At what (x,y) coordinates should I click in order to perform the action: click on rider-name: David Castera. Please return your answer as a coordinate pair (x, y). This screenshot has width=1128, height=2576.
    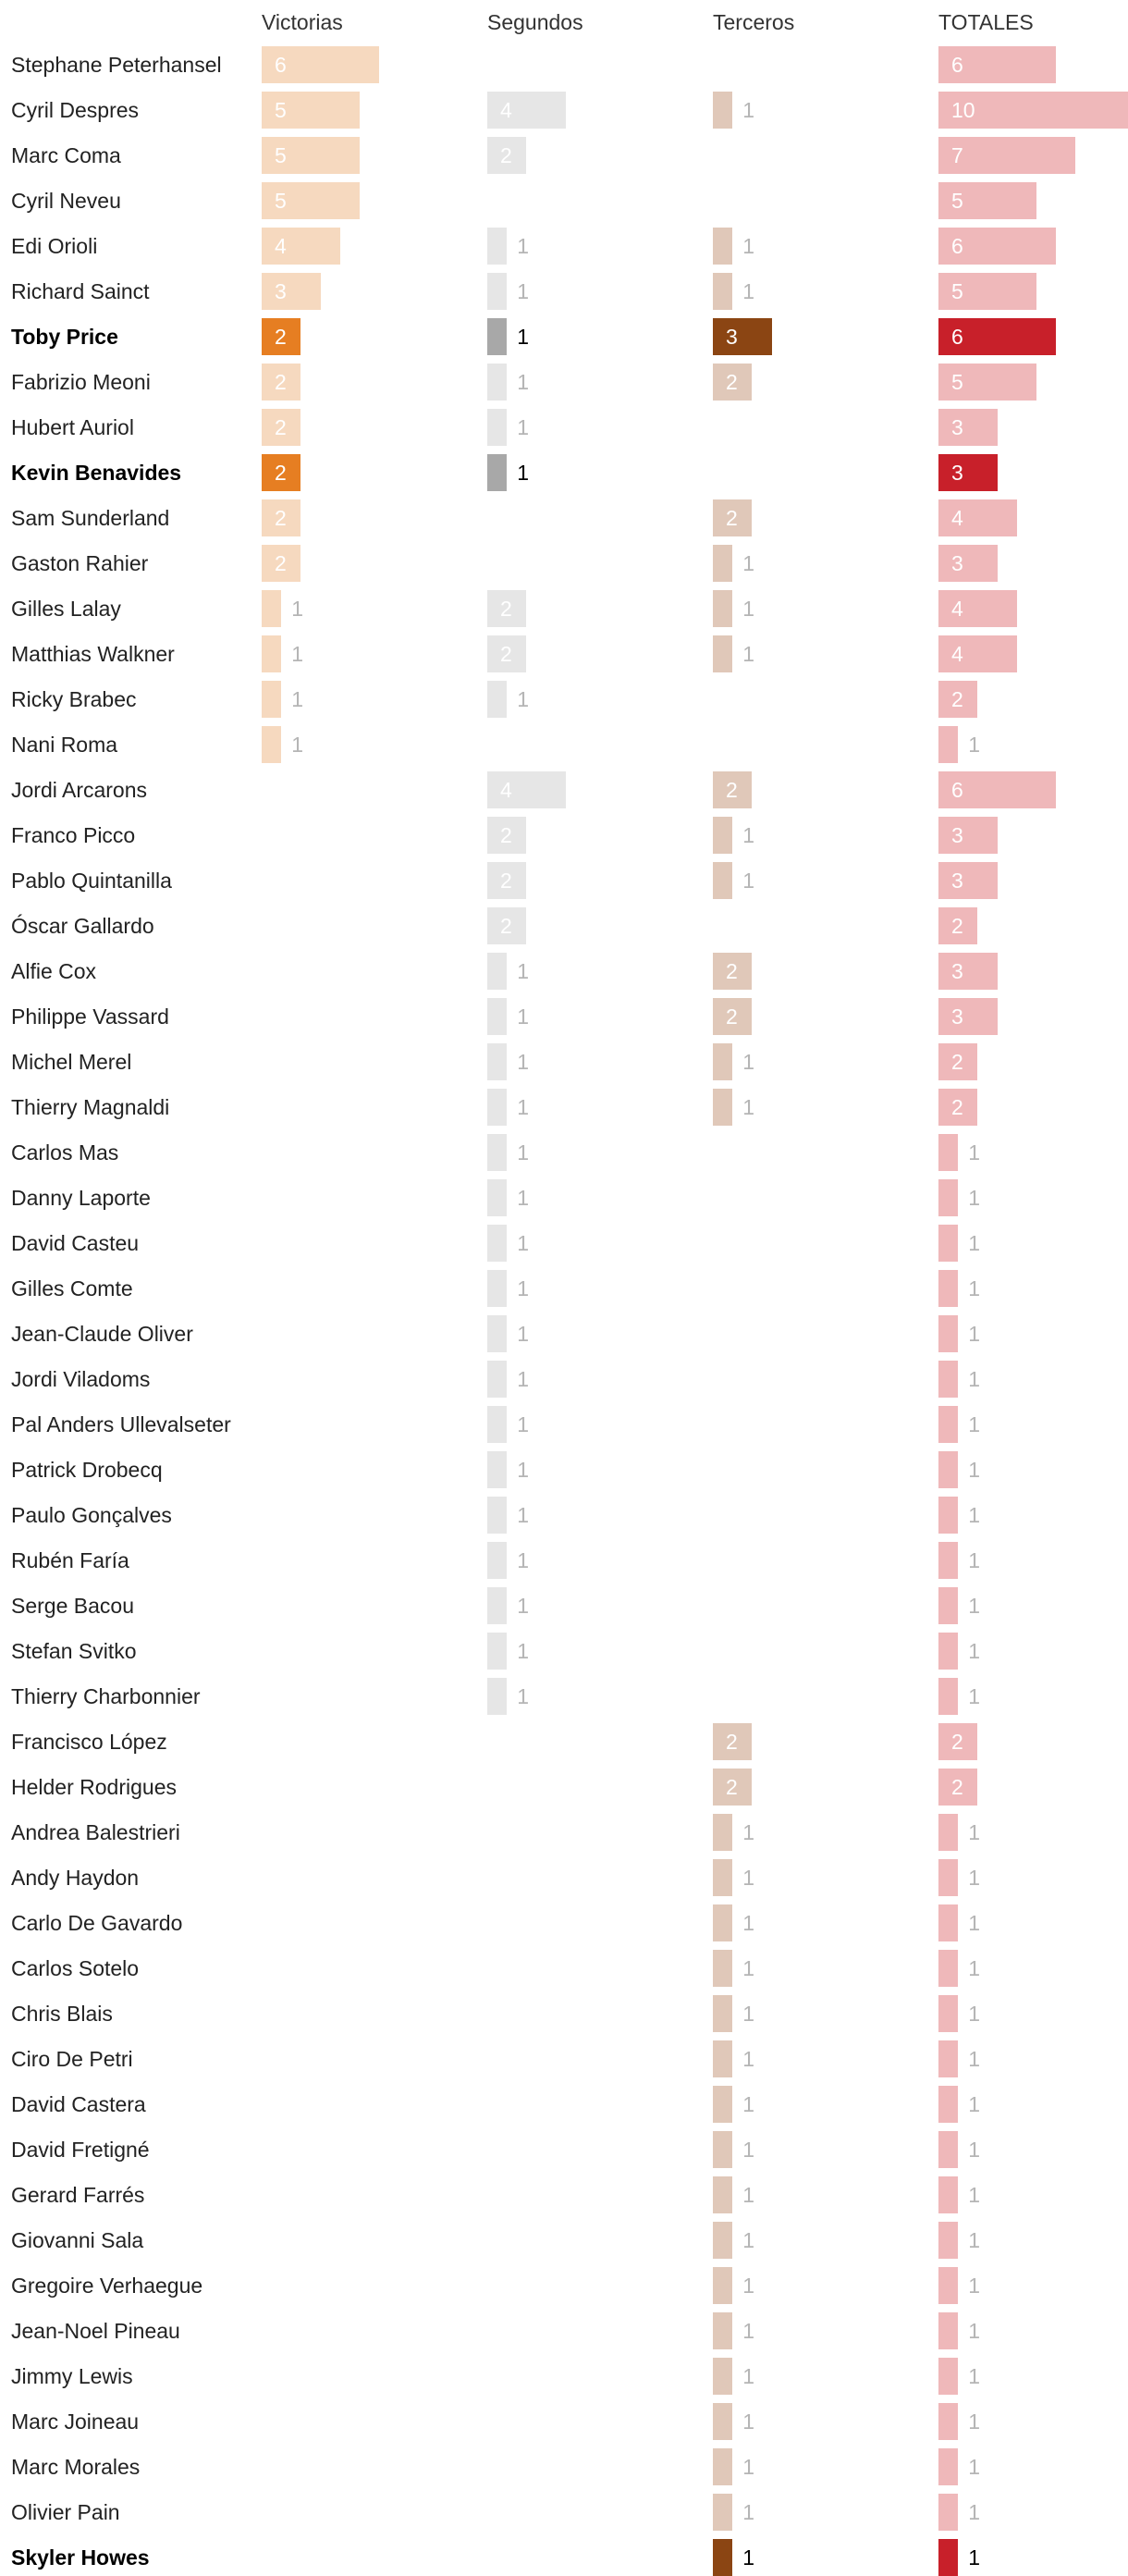
    Looking at the image, I should click on (78, 2104).